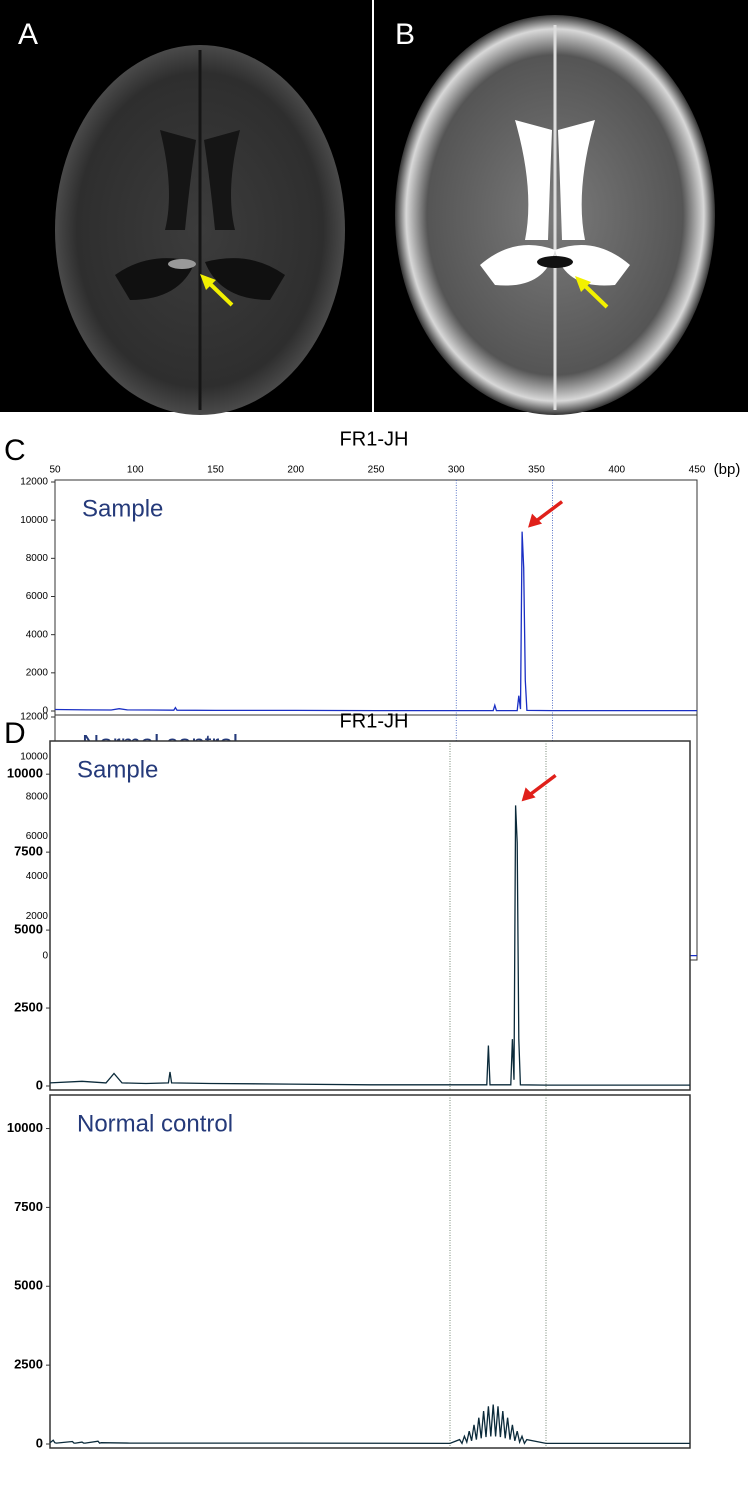 The width and height of the screenshot is (748, 1493). What do you see at coordinates (28, 34) in the screenshot?
I see `panel-label: A` at bounding box center [28, 34].